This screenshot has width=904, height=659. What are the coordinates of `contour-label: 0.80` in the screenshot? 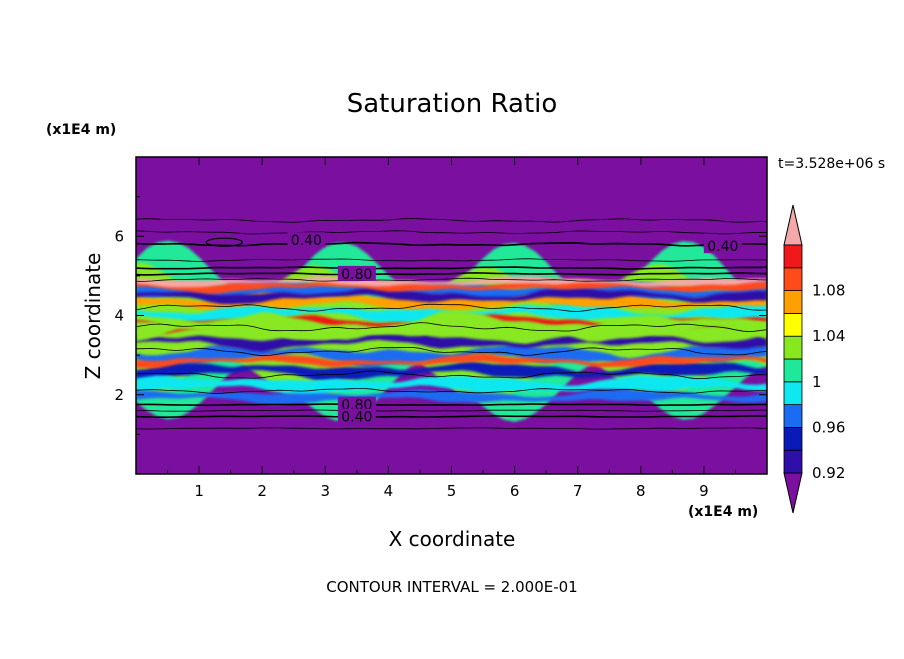 It's located at (356, 275).